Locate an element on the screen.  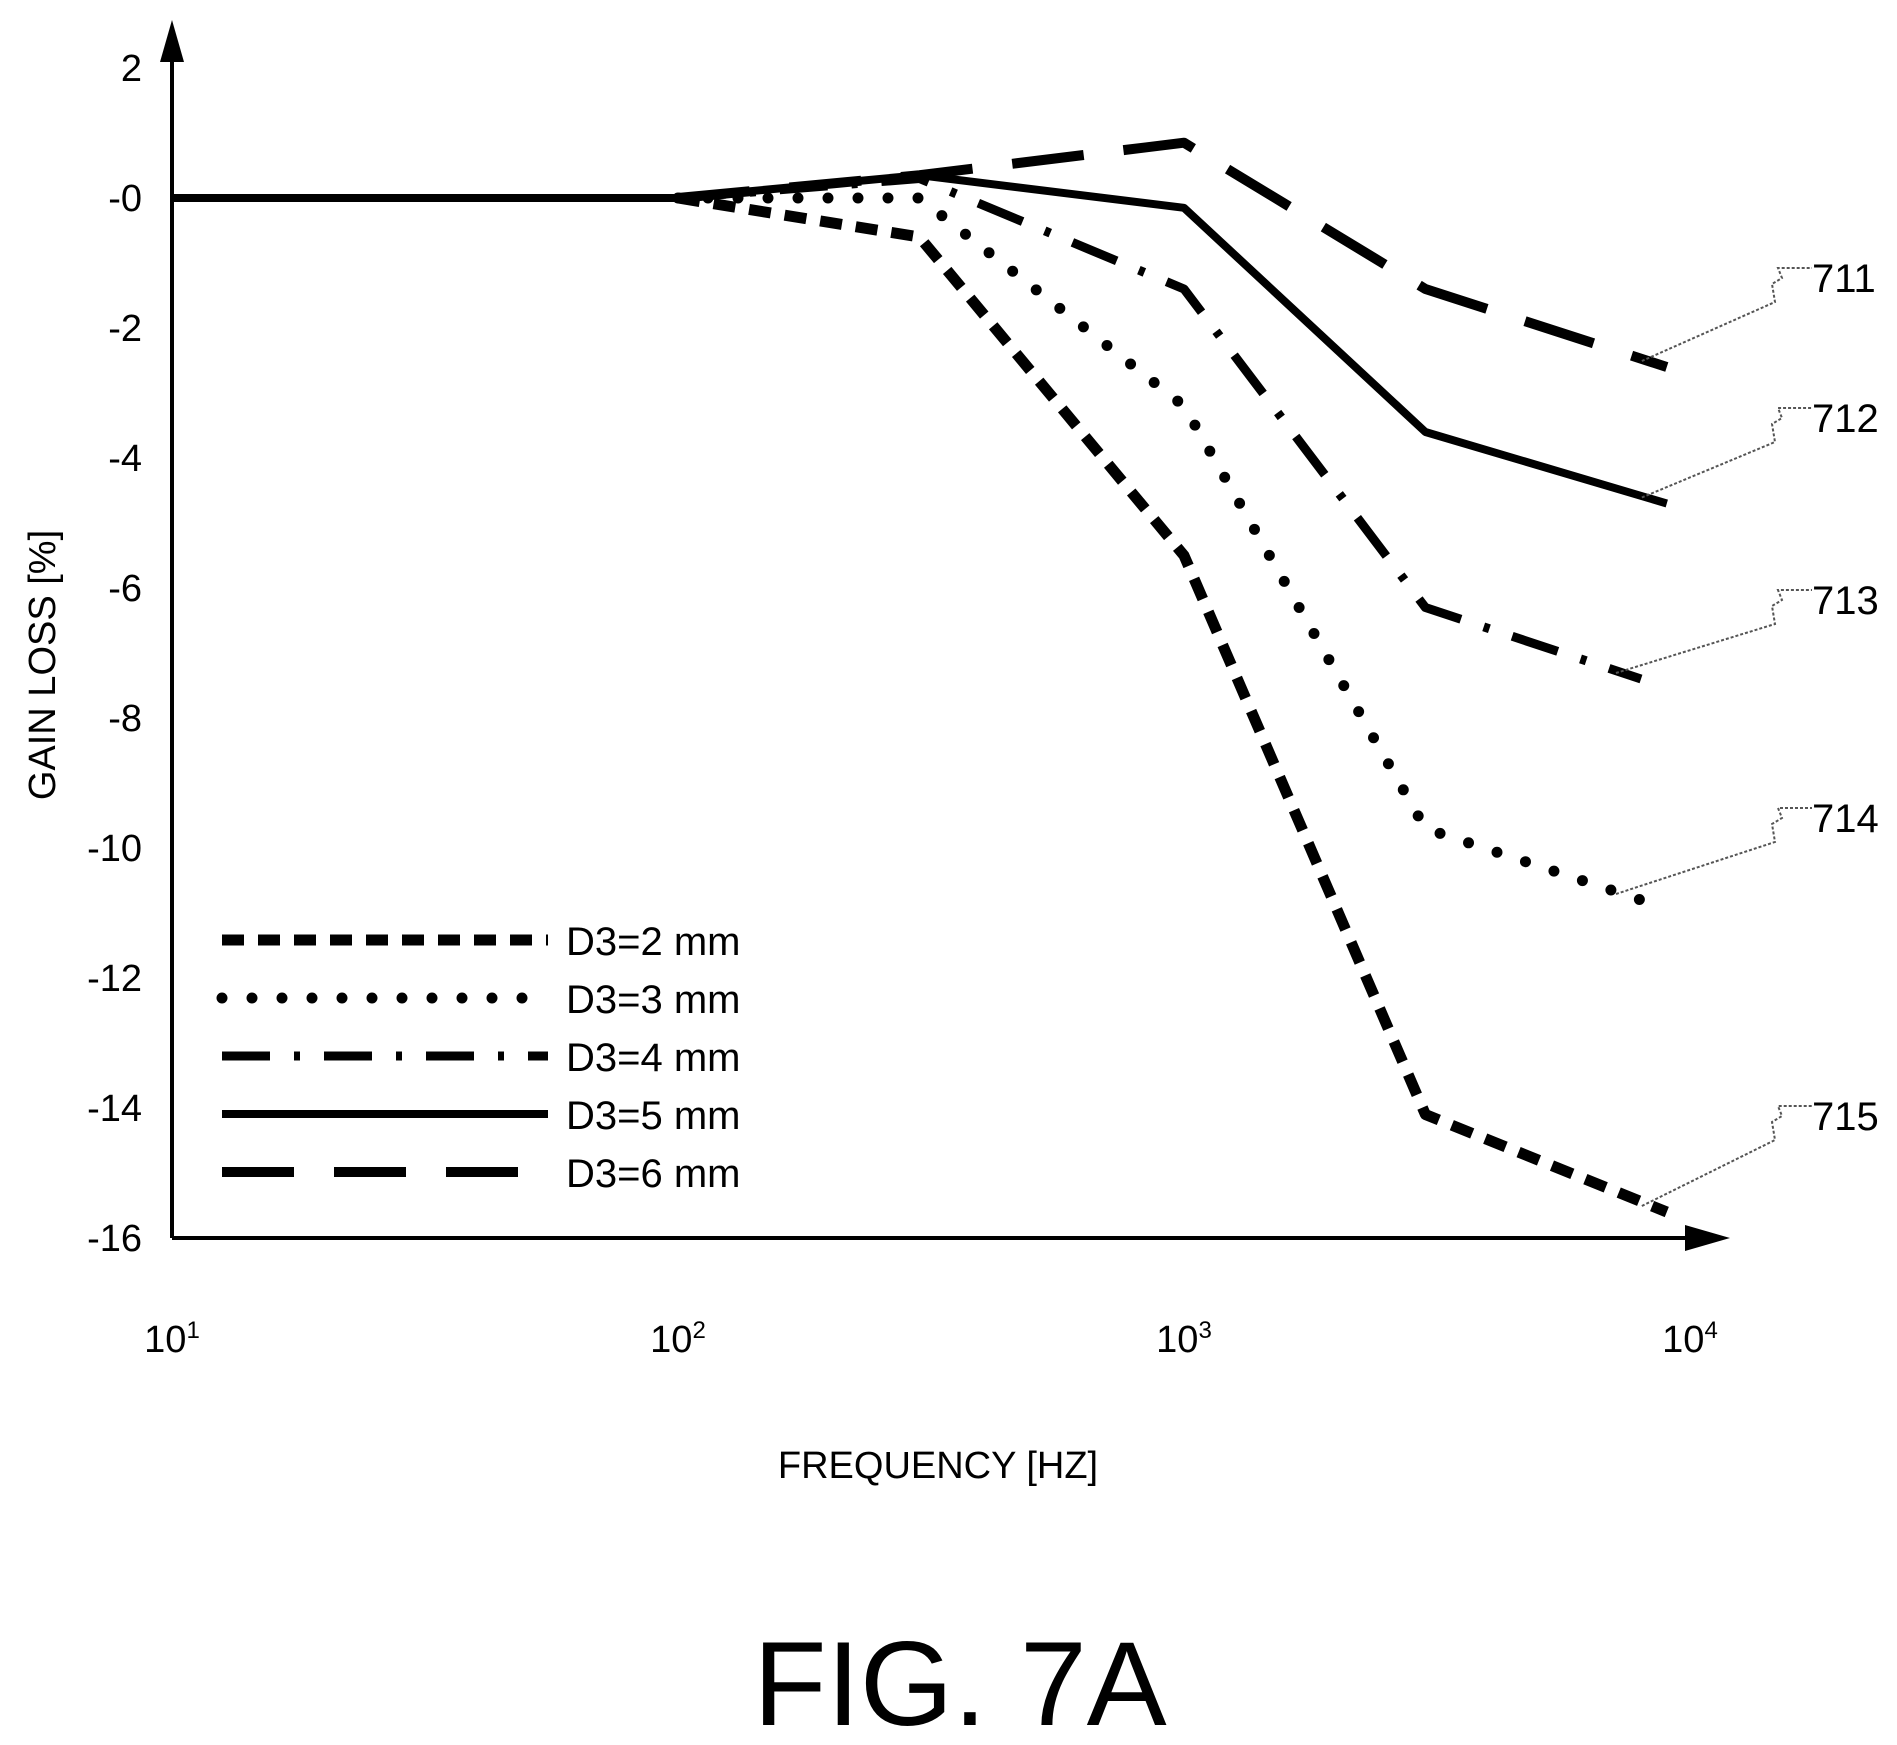
x-axis-title: FREQUENCY [HZ] is located at coordinates (938, 1466).